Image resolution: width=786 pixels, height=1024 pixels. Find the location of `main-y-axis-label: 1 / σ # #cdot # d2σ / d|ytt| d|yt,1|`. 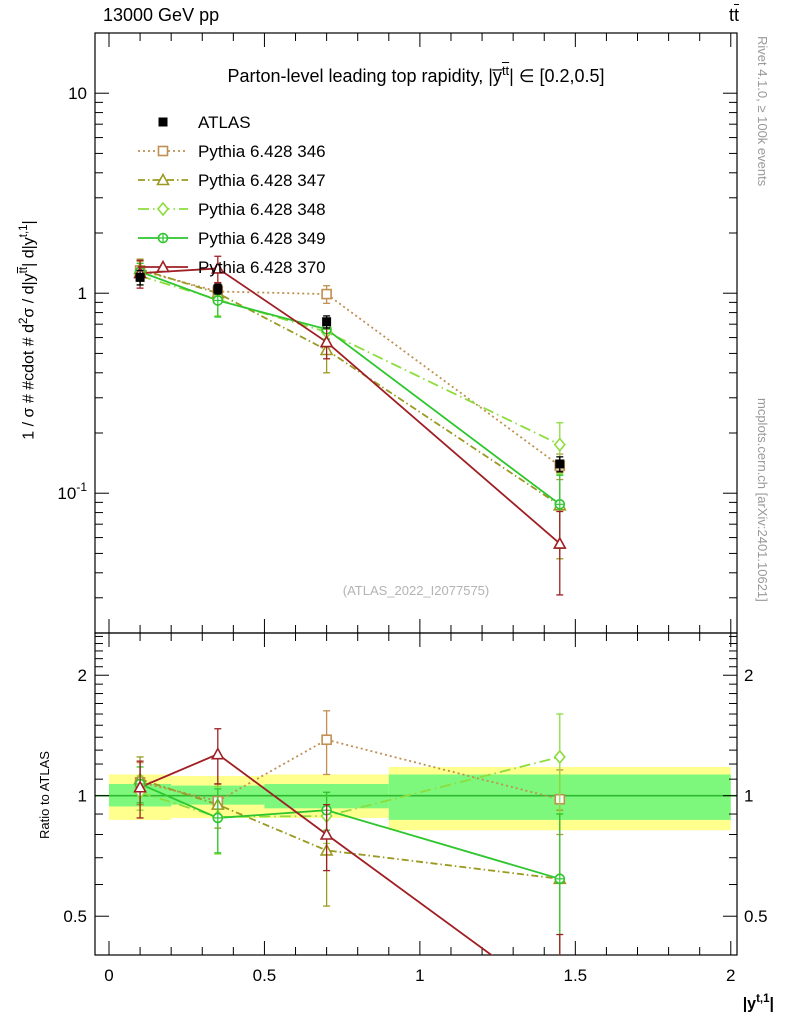

main-y-axis-label: 1 / σ # #cdot # d2σ / d|ytt| d|yt,1| is located at coordinates (28, 330).